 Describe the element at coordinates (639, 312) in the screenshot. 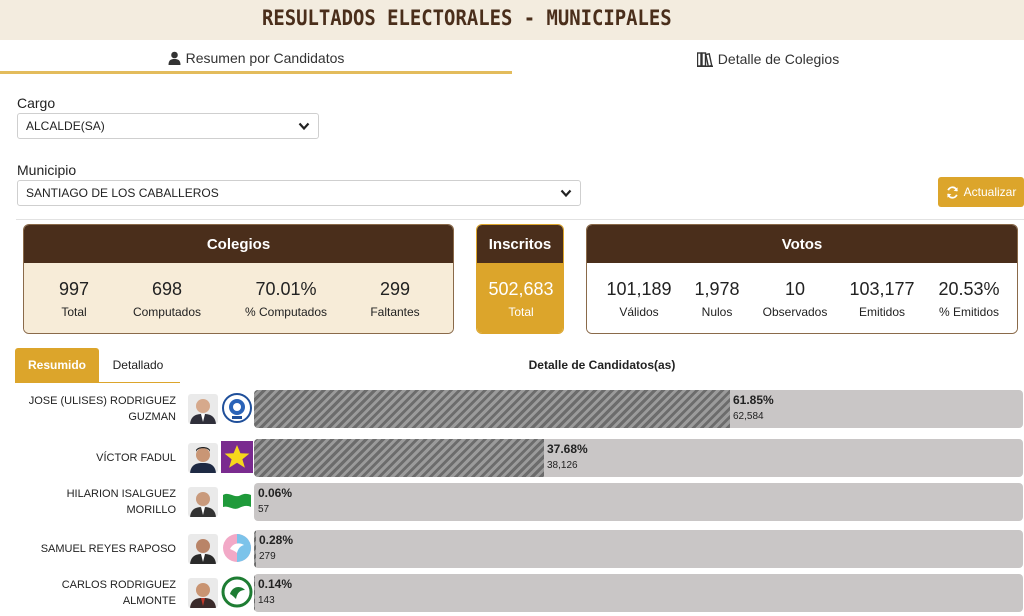

I see `stat-label: Válidos` at that location.